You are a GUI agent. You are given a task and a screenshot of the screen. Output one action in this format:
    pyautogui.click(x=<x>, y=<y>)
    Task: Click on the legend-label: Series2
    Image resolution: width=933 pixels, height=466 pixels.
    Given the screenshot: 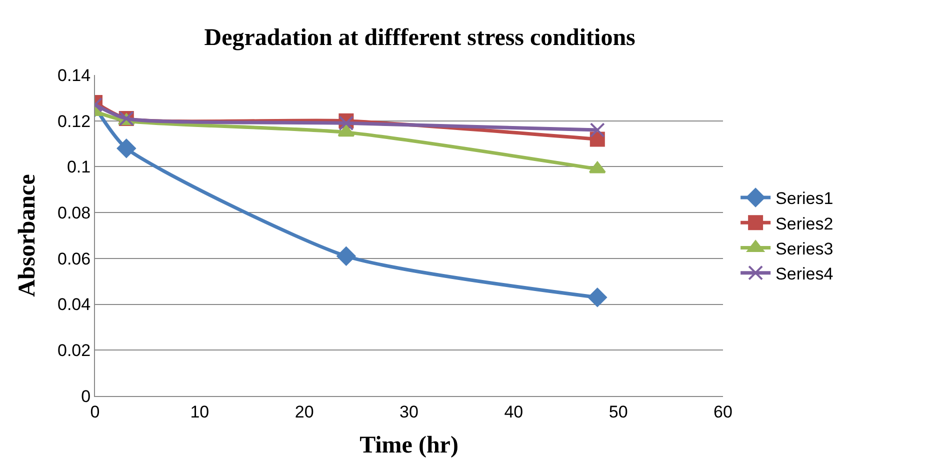 What is the action you would take?
    pyautogui.click(x=805, y=224)
    